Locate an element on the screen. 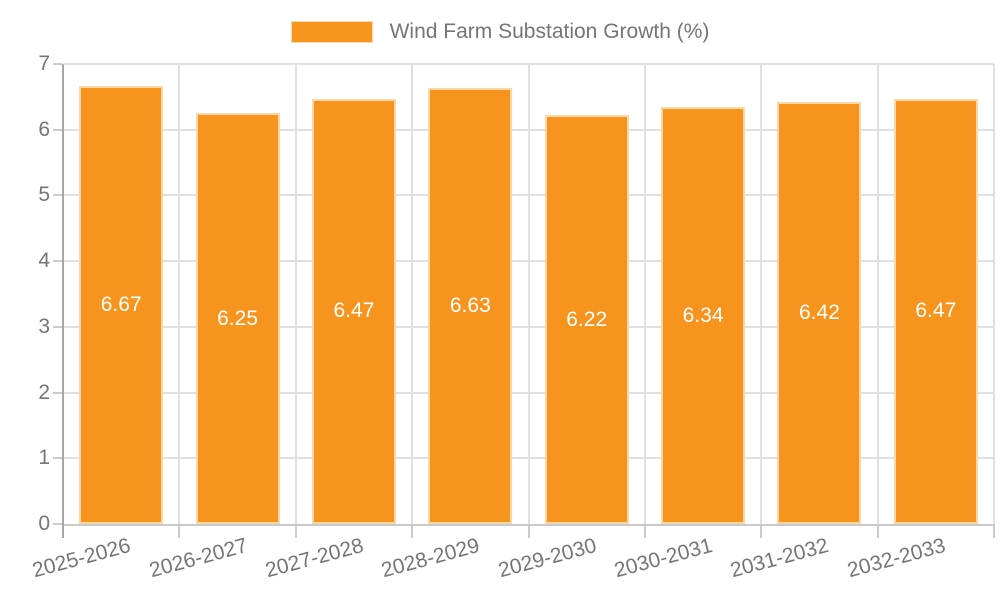 This screenshot has height=600, width=1000. legend-label: Wind Farm Substation Growth (%) is located at coordinates (549, 31).